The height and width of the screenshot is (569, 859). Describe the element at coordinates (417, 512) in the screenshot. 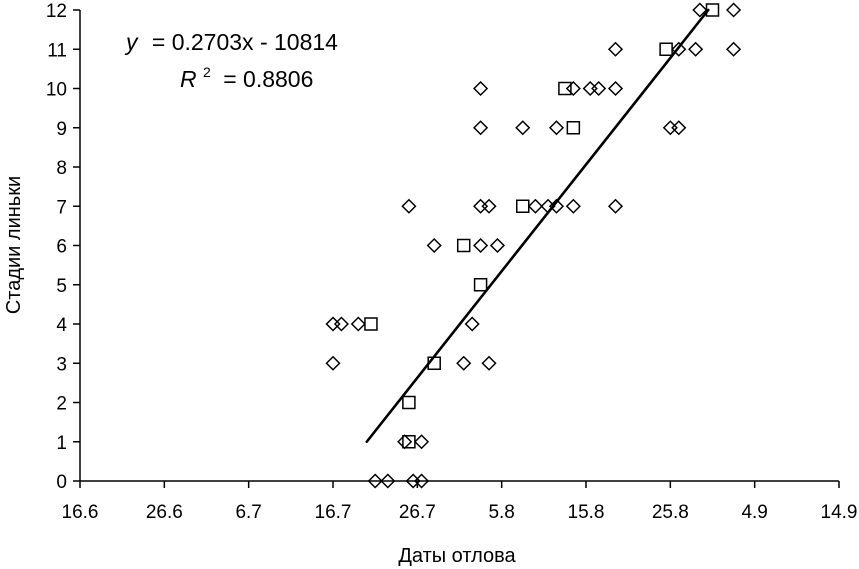

I see `x-tick-label: 26.7` at that location.